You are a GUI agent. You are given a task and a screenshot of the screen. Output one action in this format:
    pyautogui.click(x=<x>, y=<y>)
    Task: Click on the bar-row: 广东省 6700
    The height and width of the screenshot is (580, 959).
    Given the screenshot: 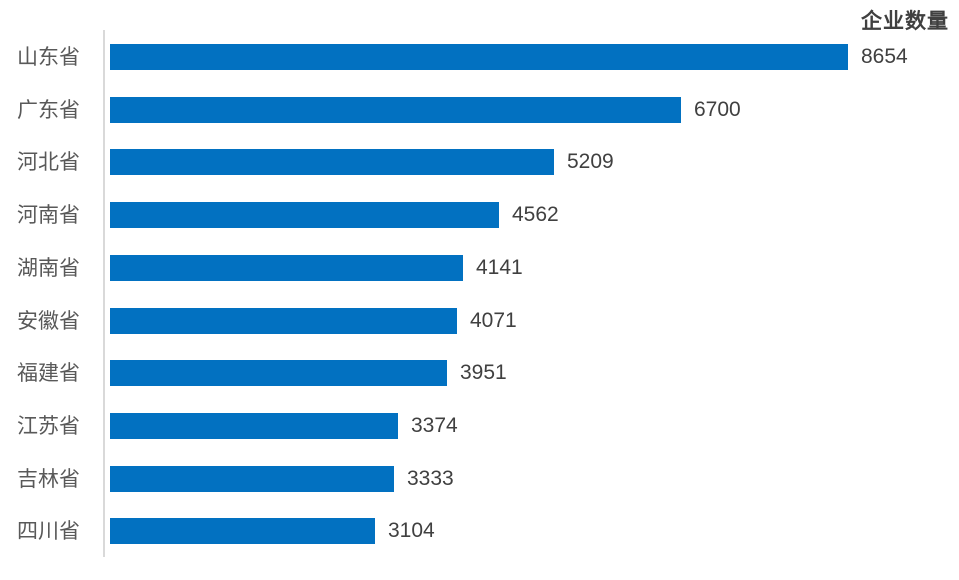 What is the action you would take?
    pyautogui.click(x=479, y=110)
    